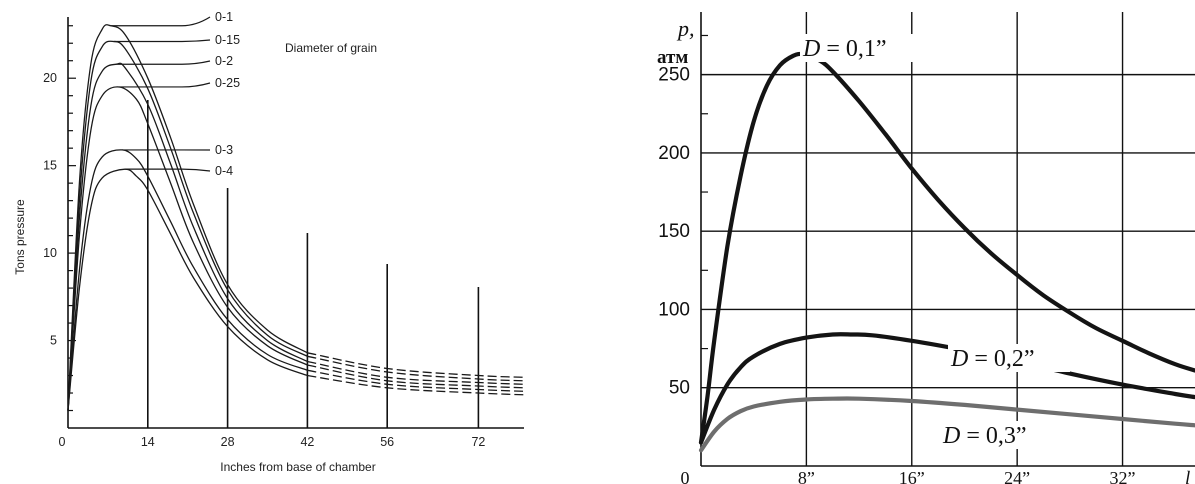 Image resolution: width=1195 pixels, height=484 pixels. Describe the element at coordinates (148, 442) in the screenshot. I see `left-x-tick-label: 14` at that location.